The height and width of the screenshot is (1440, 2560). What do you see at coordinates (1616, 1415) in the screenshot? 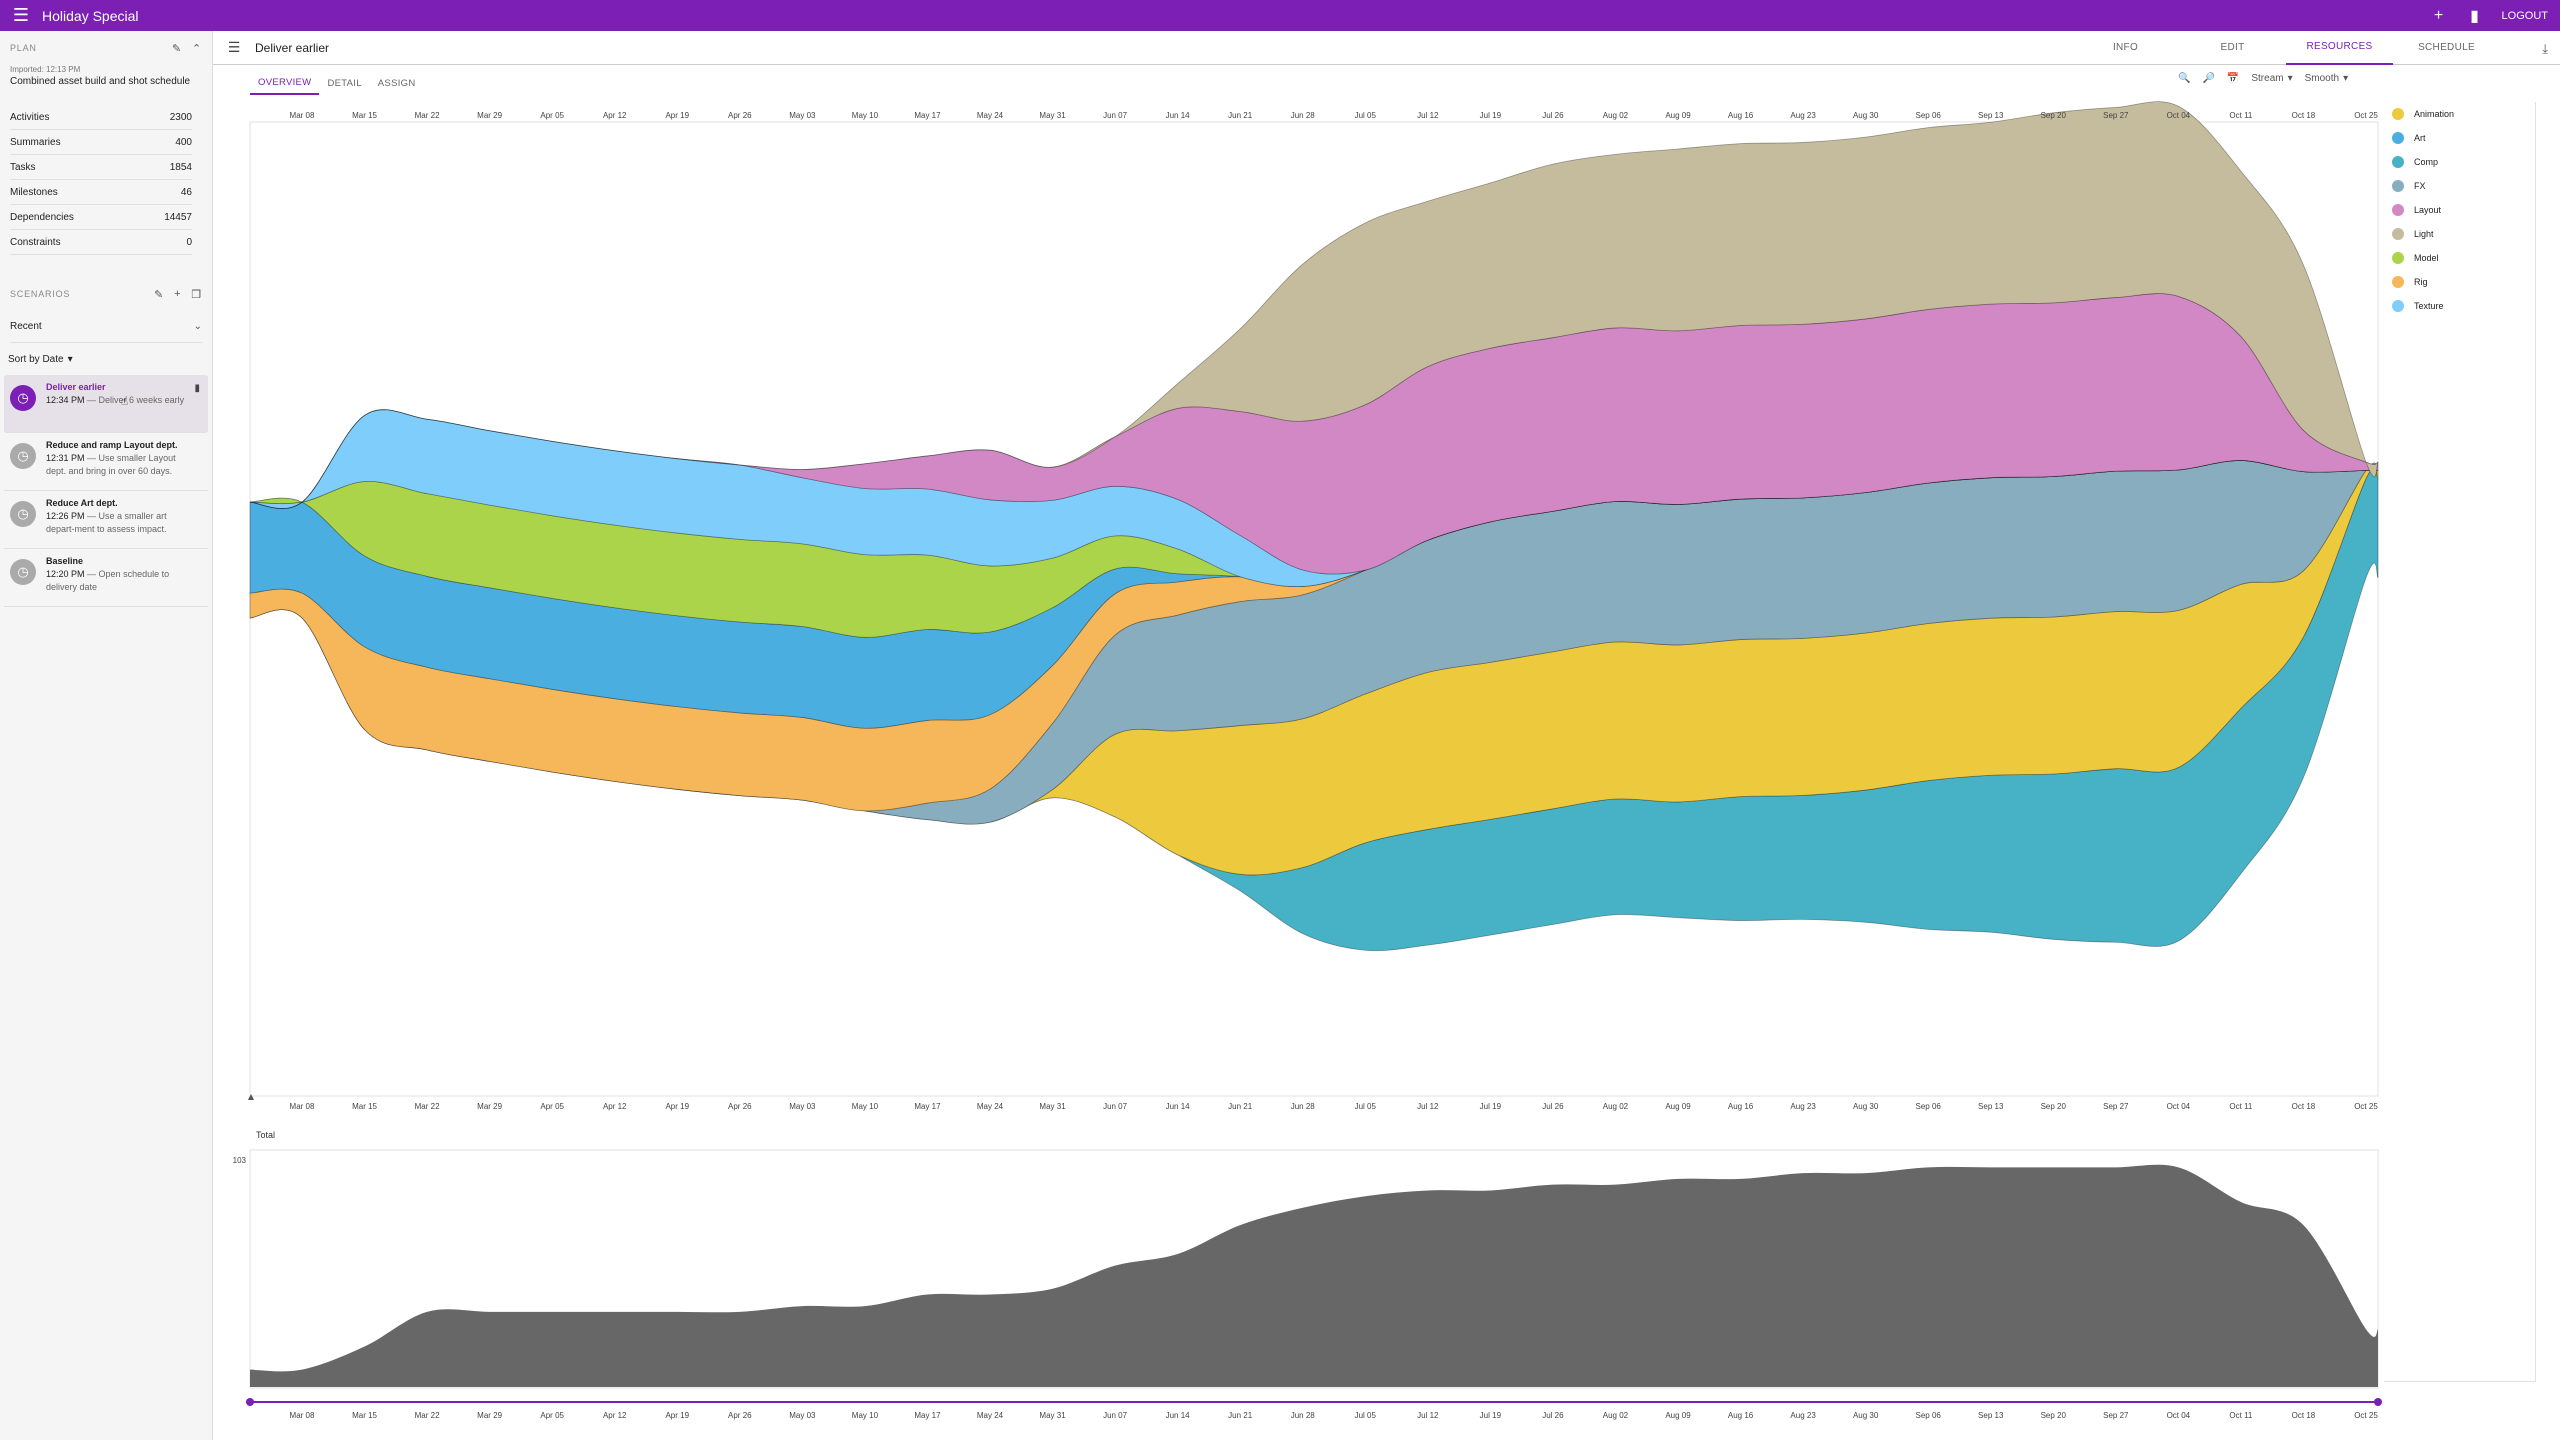
I see `total-axis-tick-label: Aug 02` at bounding box center [1616, 1415].